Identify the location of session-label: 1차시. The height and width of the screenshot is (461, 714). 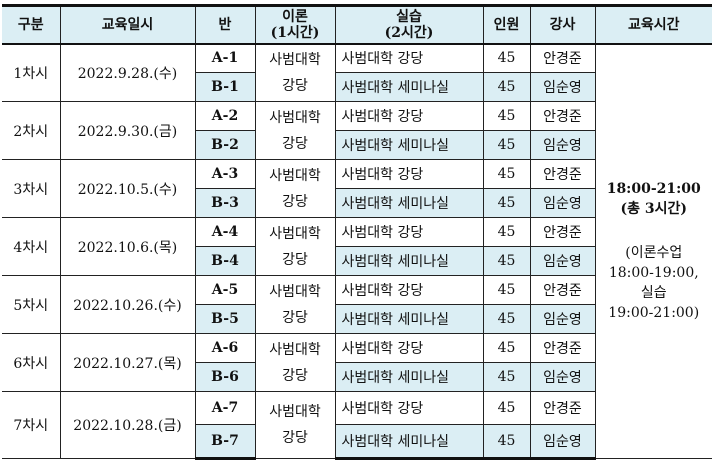
(31, 72).